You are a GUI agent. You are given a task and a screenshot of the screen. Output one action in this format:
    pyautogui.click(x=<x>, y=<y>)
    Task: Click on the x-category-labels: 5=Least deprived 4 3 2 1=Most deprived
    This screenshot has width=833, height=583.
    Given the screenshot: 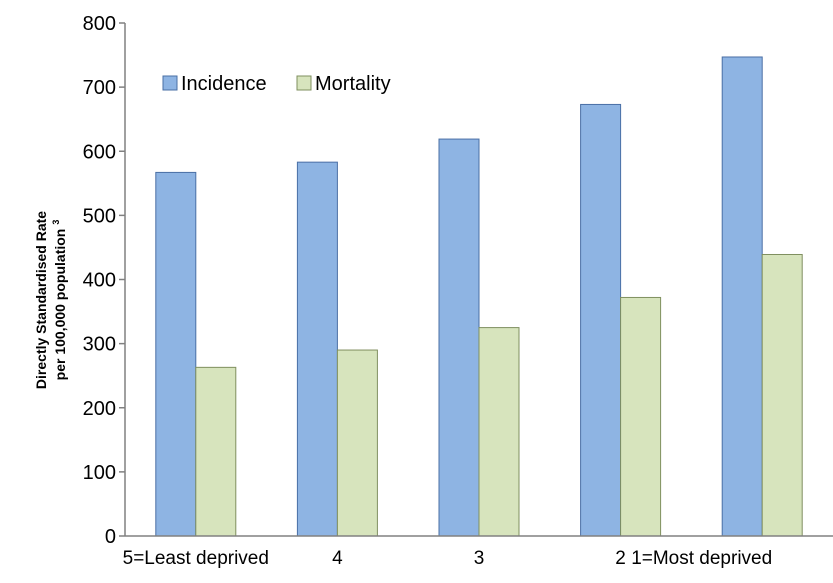 What is the action you would take?
    pyautogui.click(x=448, y=558)
    